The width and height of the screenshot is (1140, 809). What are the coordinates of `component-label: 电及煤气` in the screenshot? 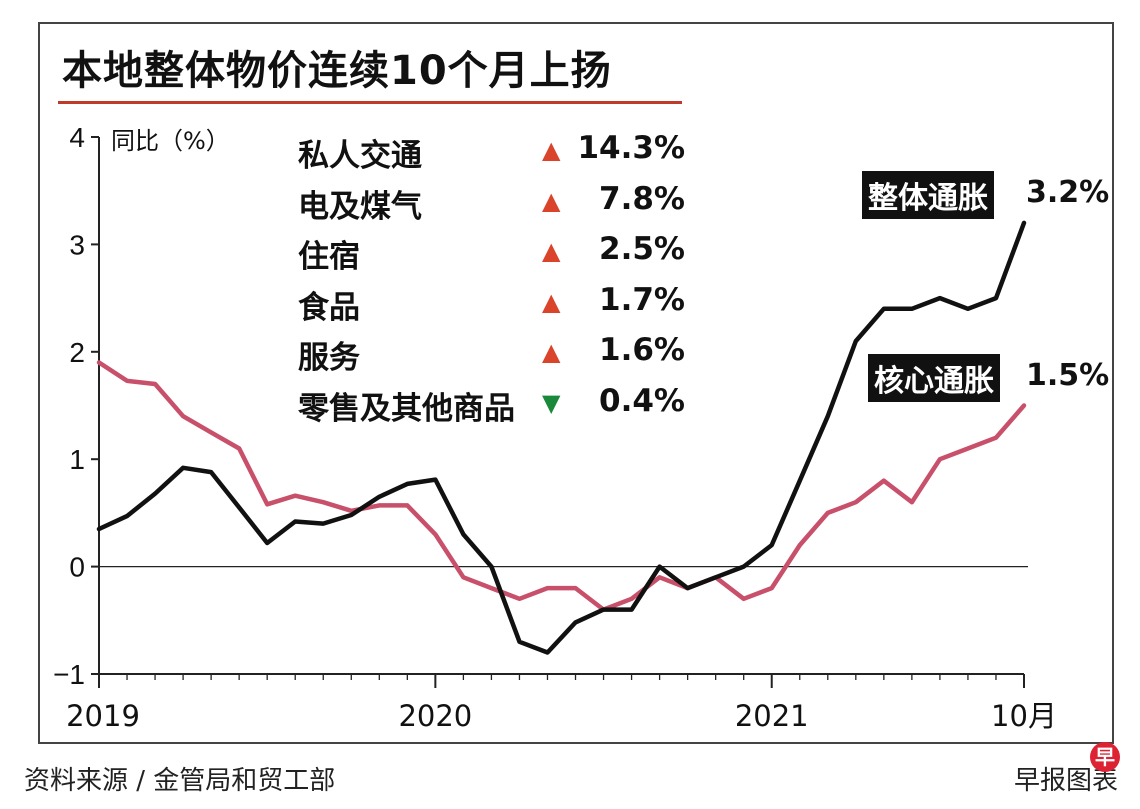 It's located at (360, 206).